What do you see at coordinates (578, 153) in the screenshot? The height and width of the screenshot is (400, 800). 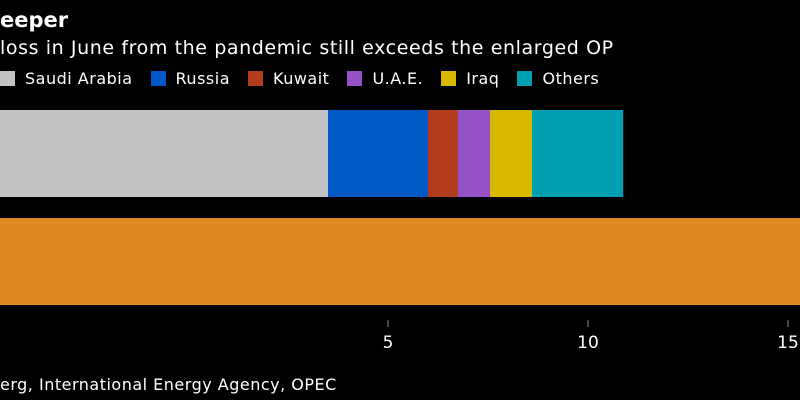 I see `bar-segment-others` at bounding box center [578, 153].